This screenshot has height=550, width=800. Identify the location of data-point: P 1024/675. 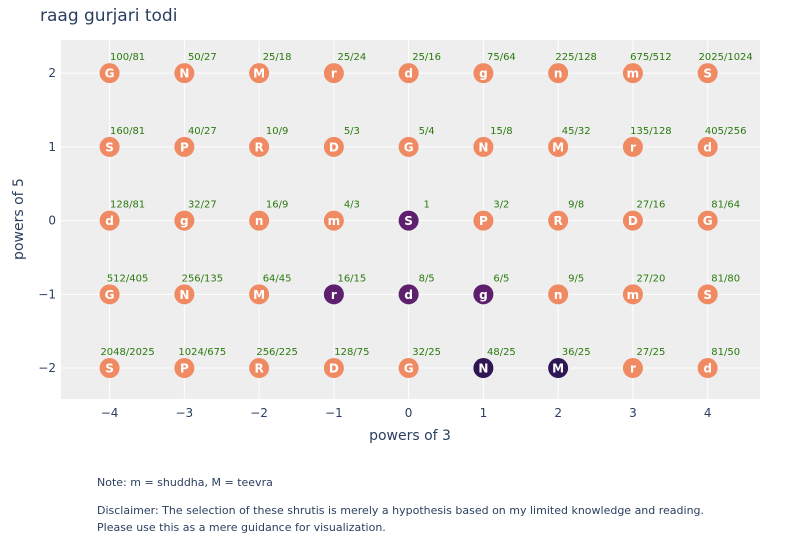
(200, 363).